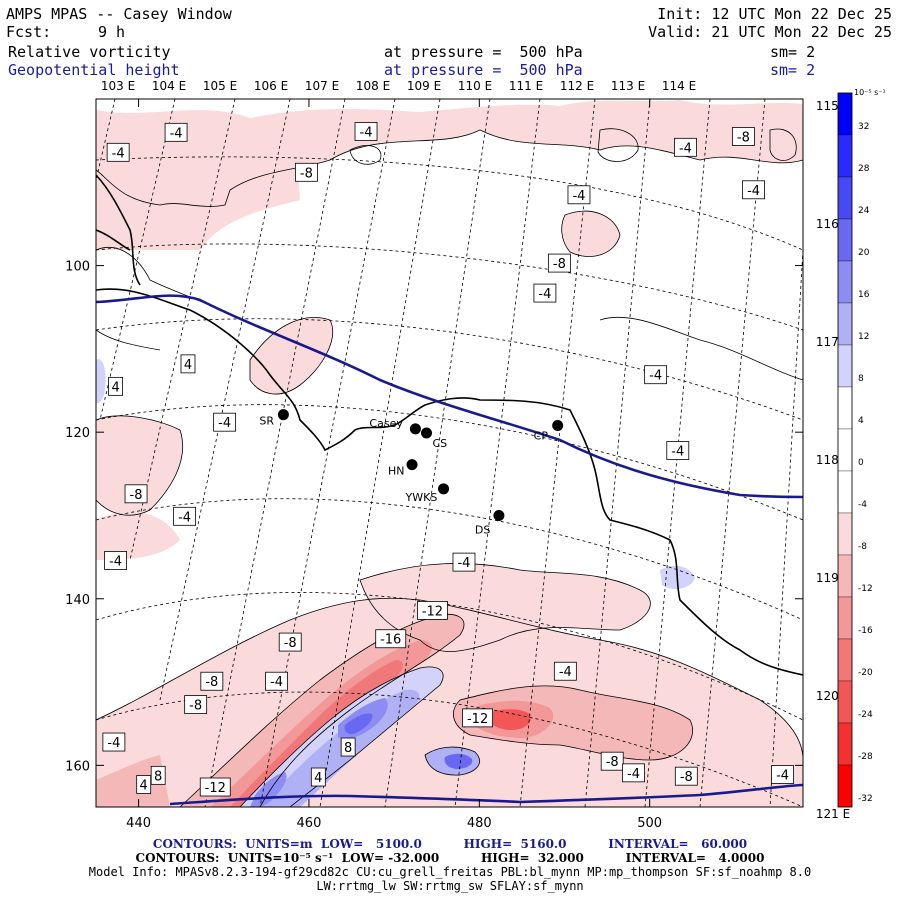 The image size is (900, 900). Describe the element at coordinates (490, 522) in the screenshot. I see `station-ds: DS` at that location.